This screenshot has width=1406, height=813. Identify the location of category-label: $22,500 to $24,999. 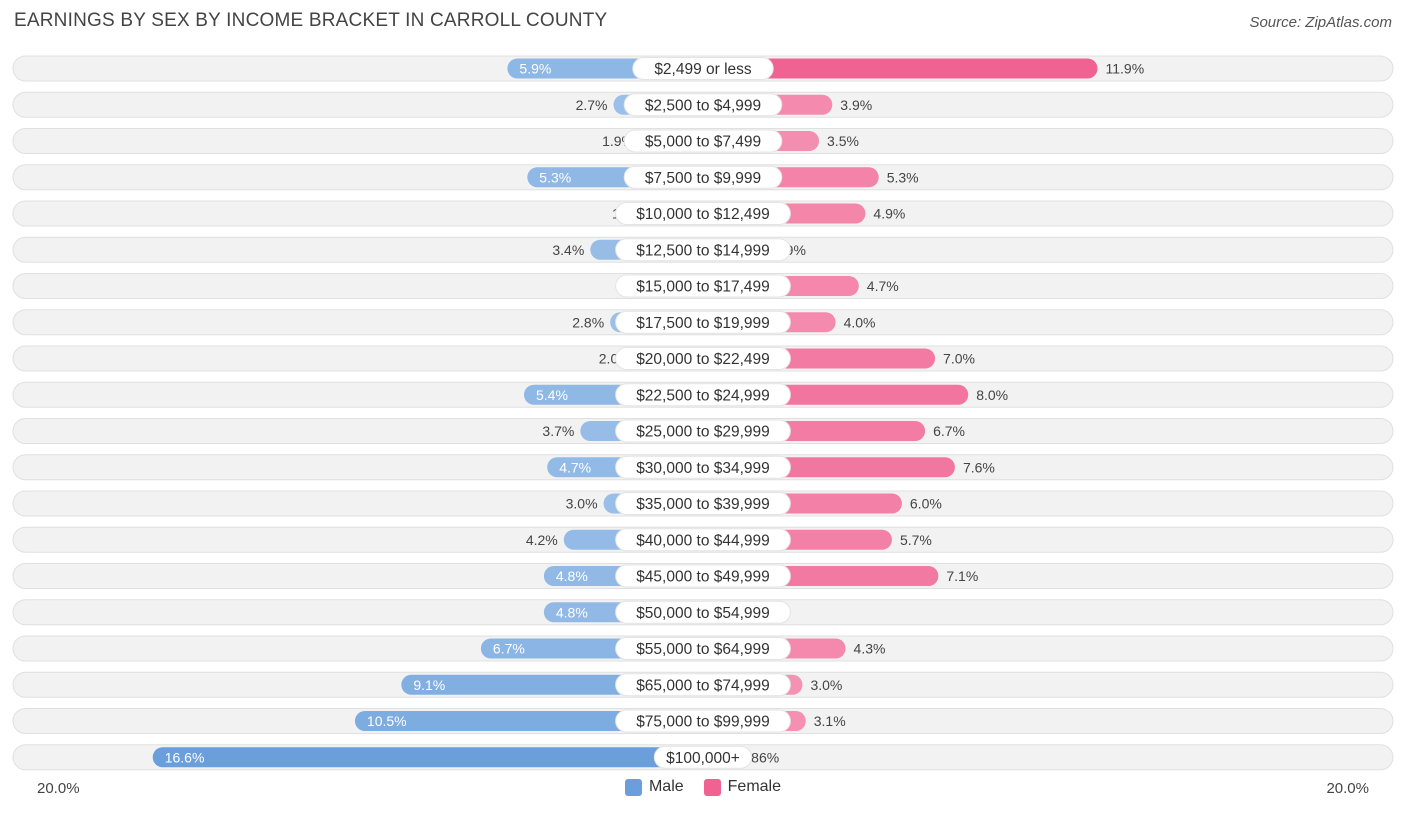
(703, 395).